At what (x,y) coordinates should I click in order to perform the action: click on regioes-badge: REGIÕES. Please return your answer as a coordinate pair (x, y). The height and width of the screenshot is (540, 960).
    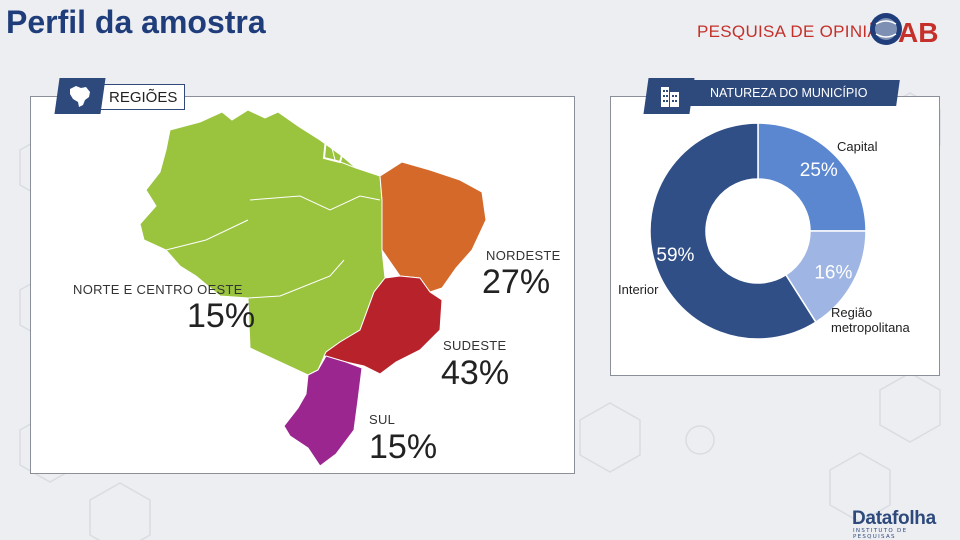
    Looking at the image, I should click on (119, 96).